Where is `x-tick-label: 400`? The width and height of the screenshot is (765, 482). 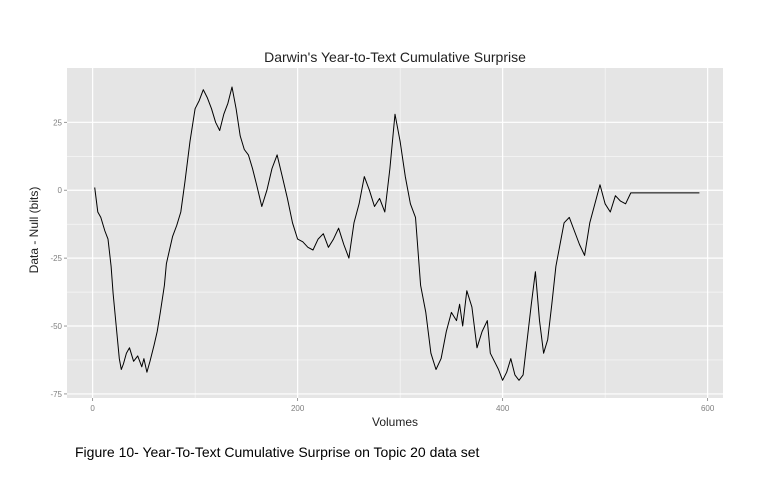 x-tick-label: 400 is located at coordinates (503, 408).